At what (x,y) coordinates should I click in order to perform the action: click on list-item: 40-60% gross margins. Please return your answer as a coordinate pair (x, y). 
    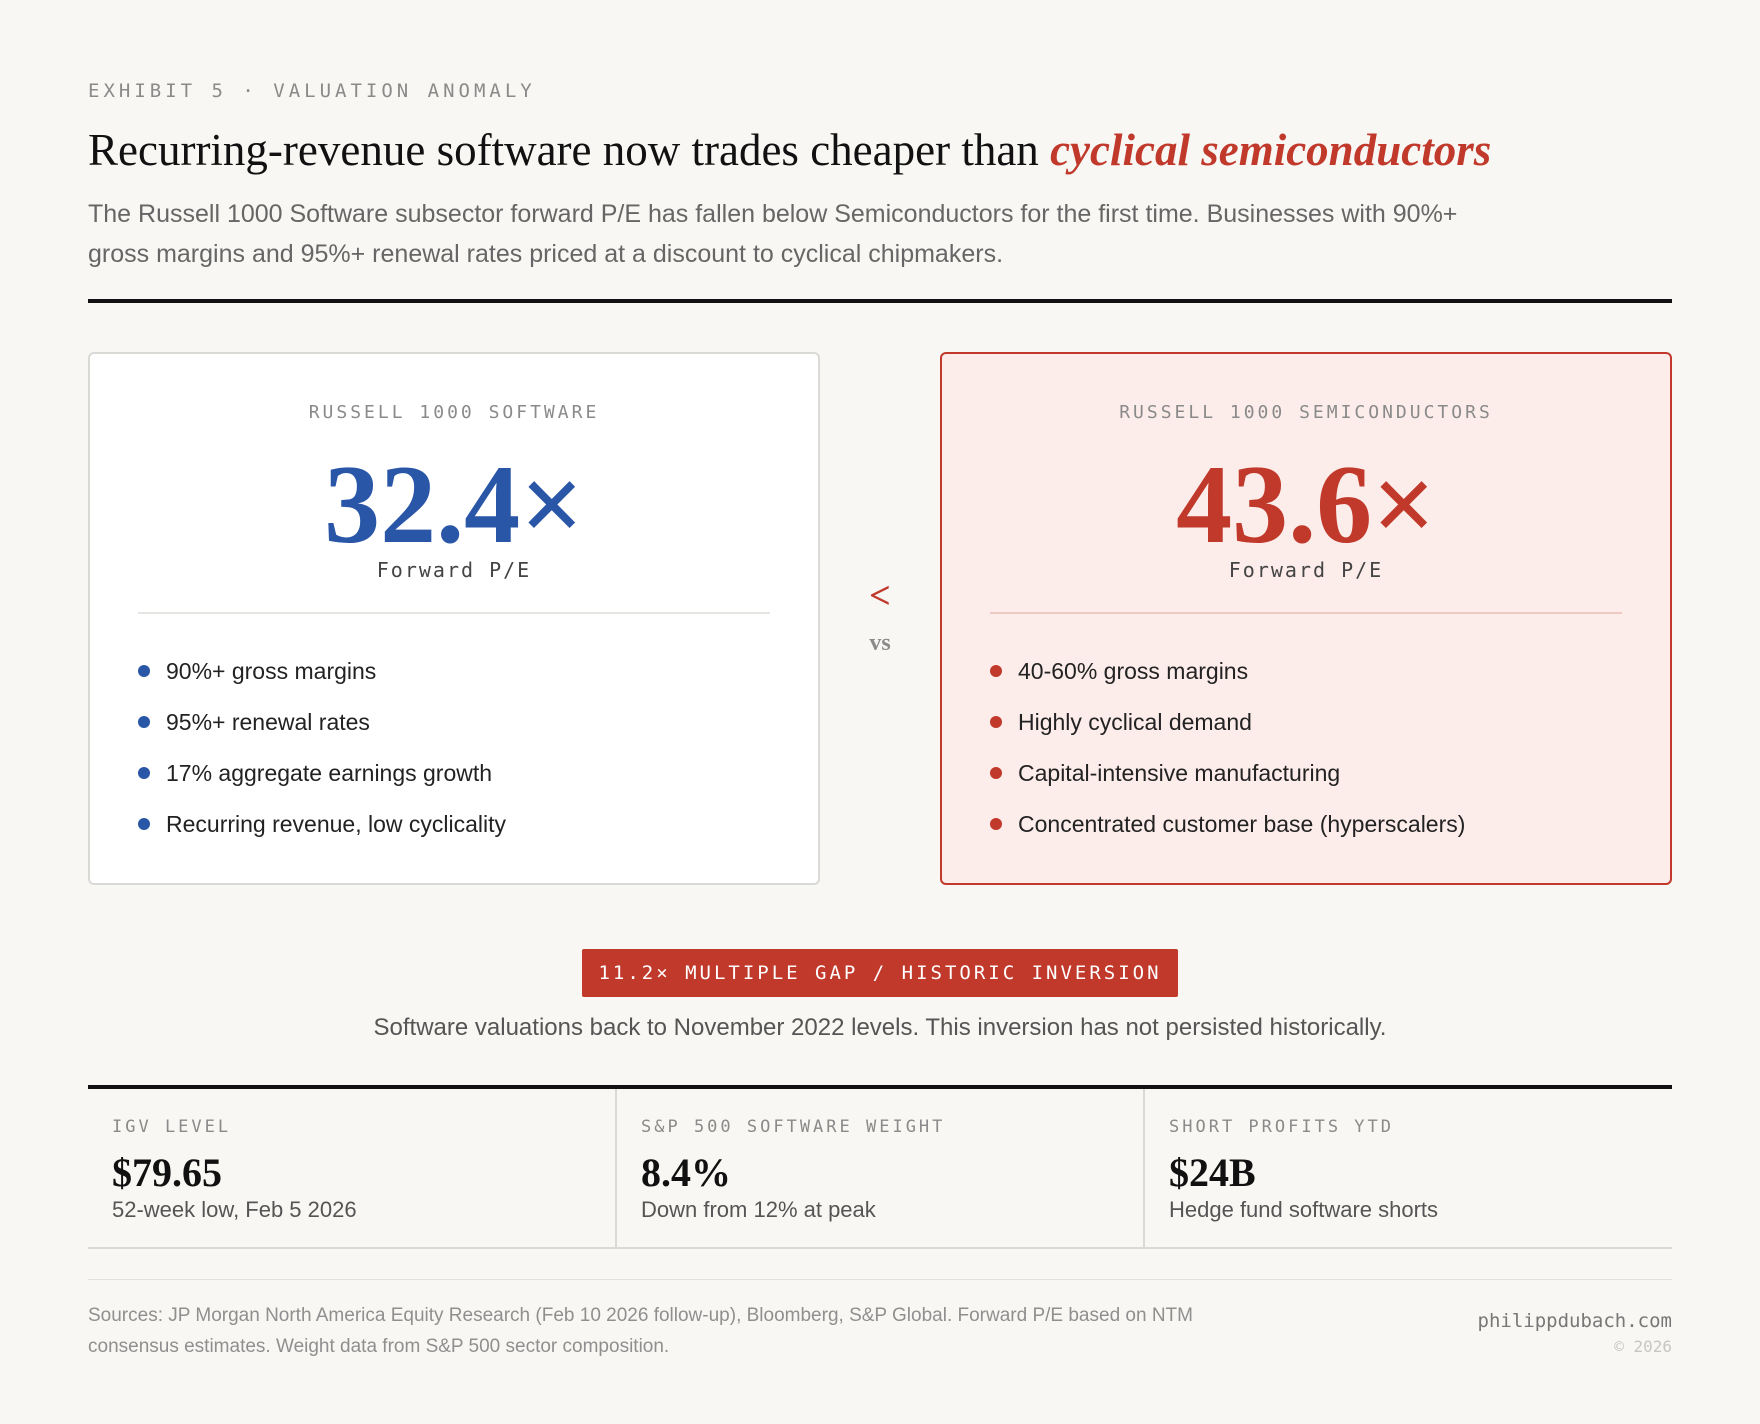
    Looking at the image, I should click on (1227, 681).